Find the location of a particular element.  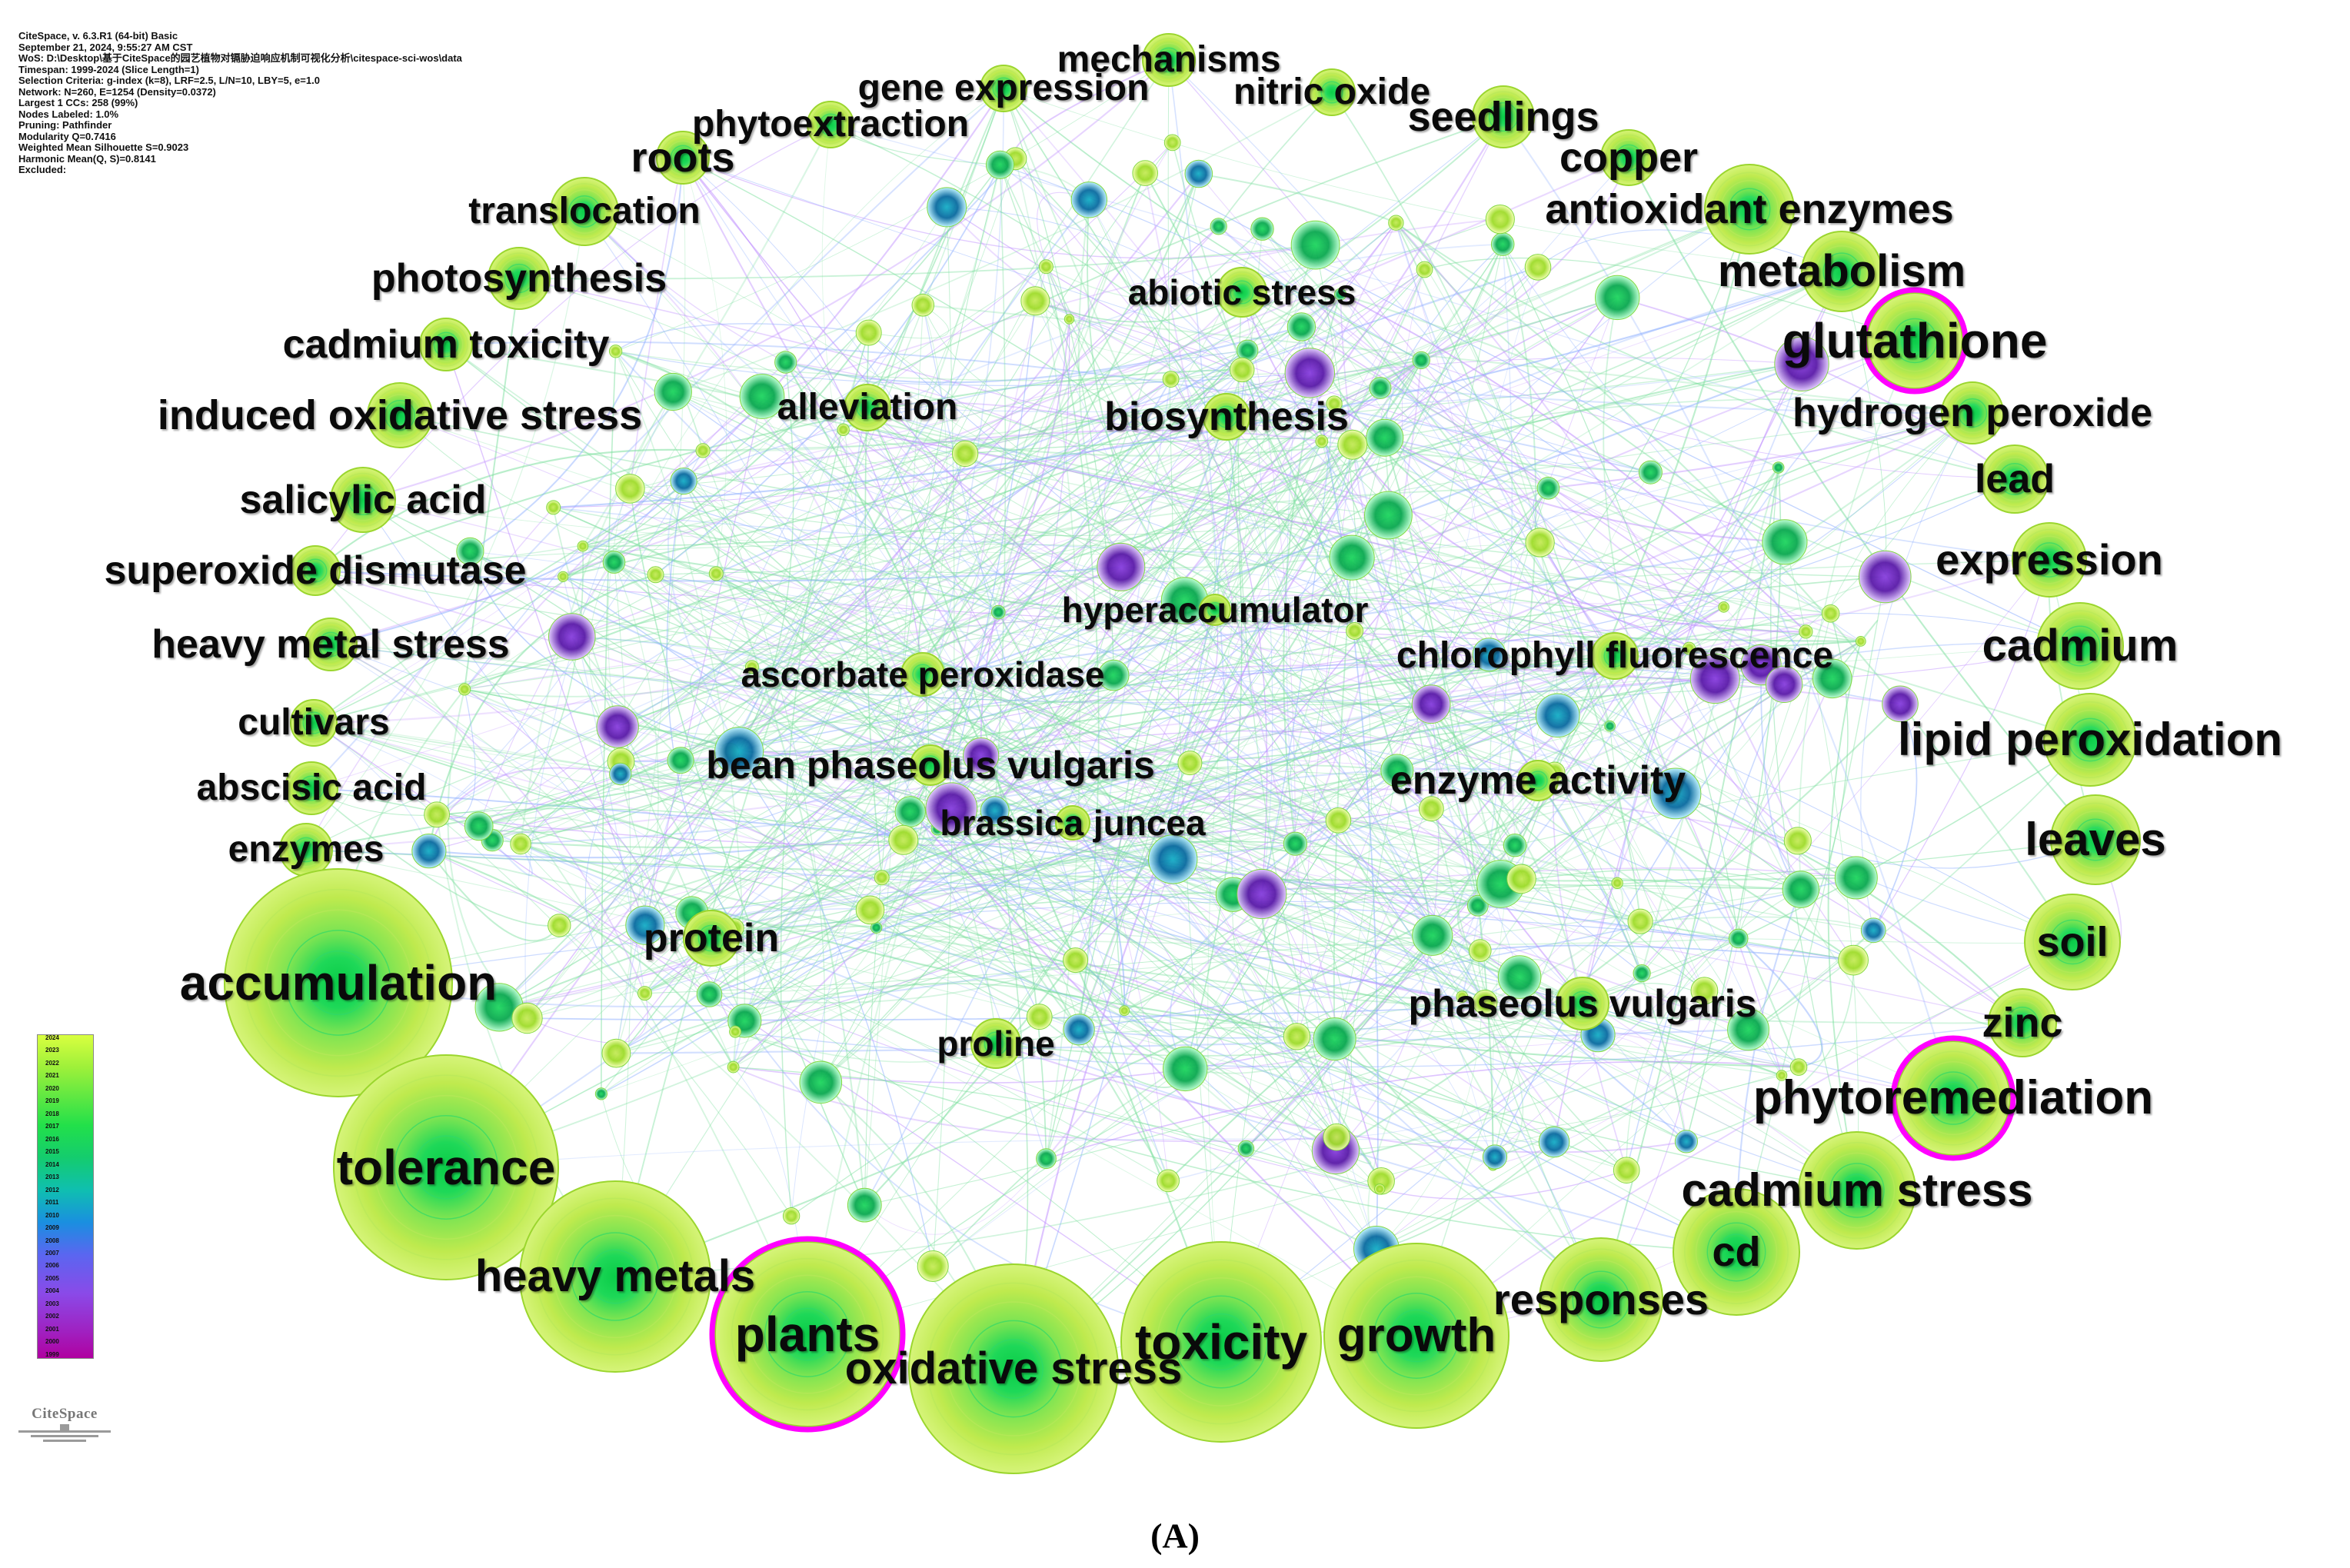

metadata-line: Harmonic Mean(Q, S)=0.8141 is located at coordinates (87, 158).